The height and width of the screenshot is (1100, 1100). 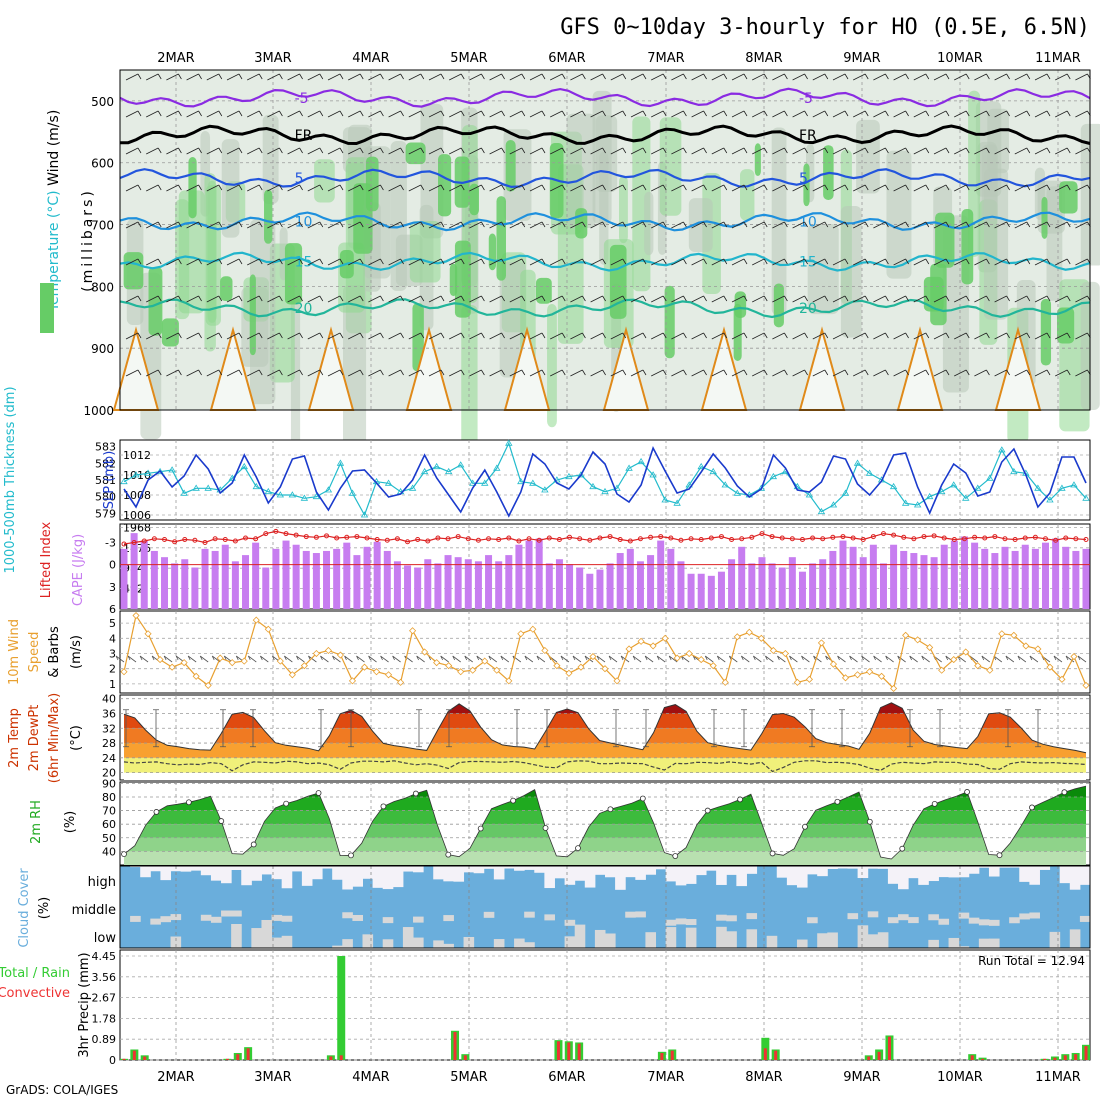 I want to click on rh-tick: 90, so click(x=109, y=783).